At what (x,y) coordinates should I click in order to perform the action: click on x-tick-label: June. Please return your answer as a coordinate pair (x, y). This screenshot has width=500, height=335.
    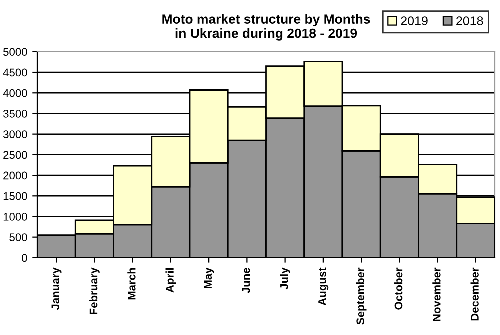
    Looking at the image, I should click on (246, 281).